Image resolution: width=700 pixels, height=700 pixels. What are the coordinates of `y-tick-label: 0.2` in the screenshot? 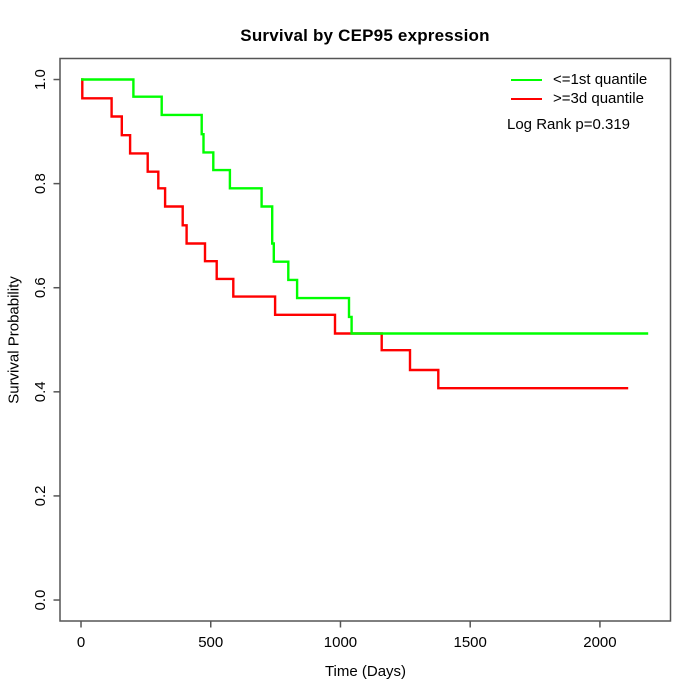 It's located at (40, 495).